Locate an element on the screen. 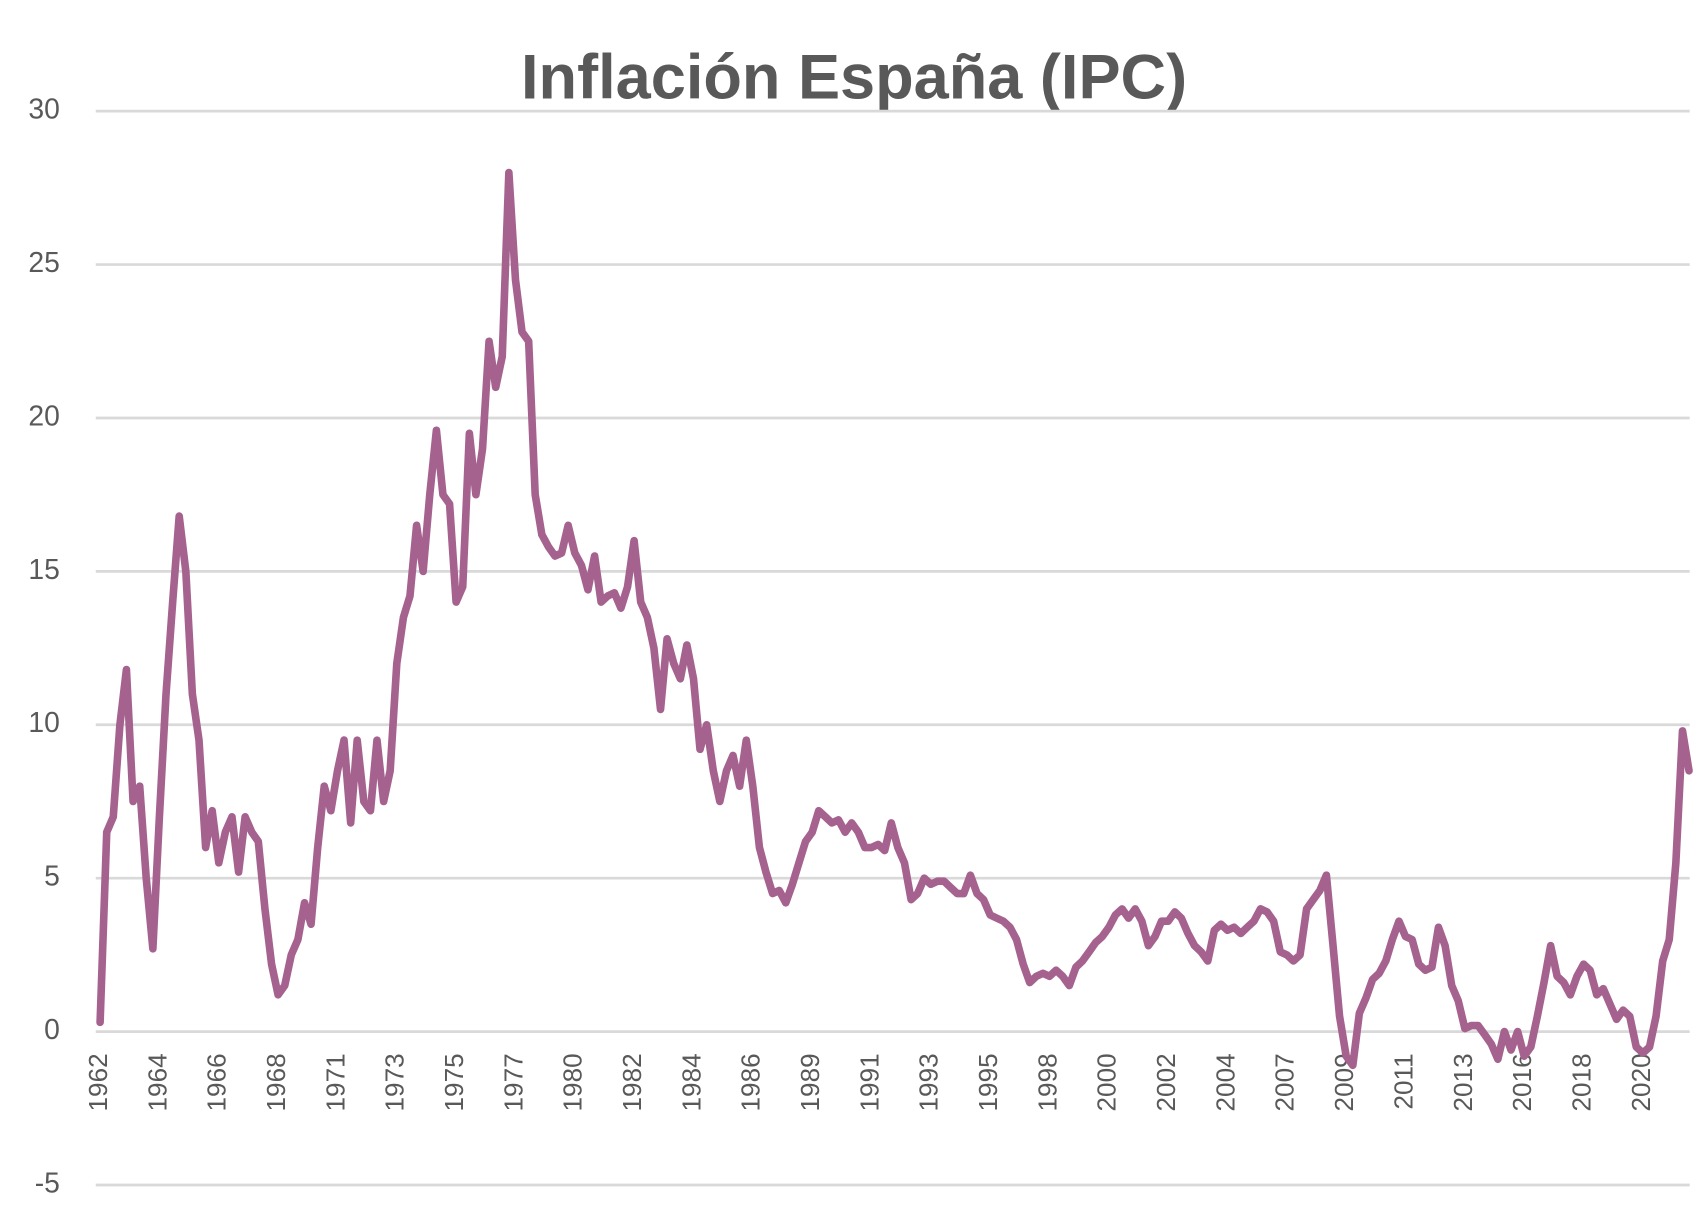 This screenshot has height=1220, width=1706. x-tick-label: 1982 is located at coordinates (632, 1082).